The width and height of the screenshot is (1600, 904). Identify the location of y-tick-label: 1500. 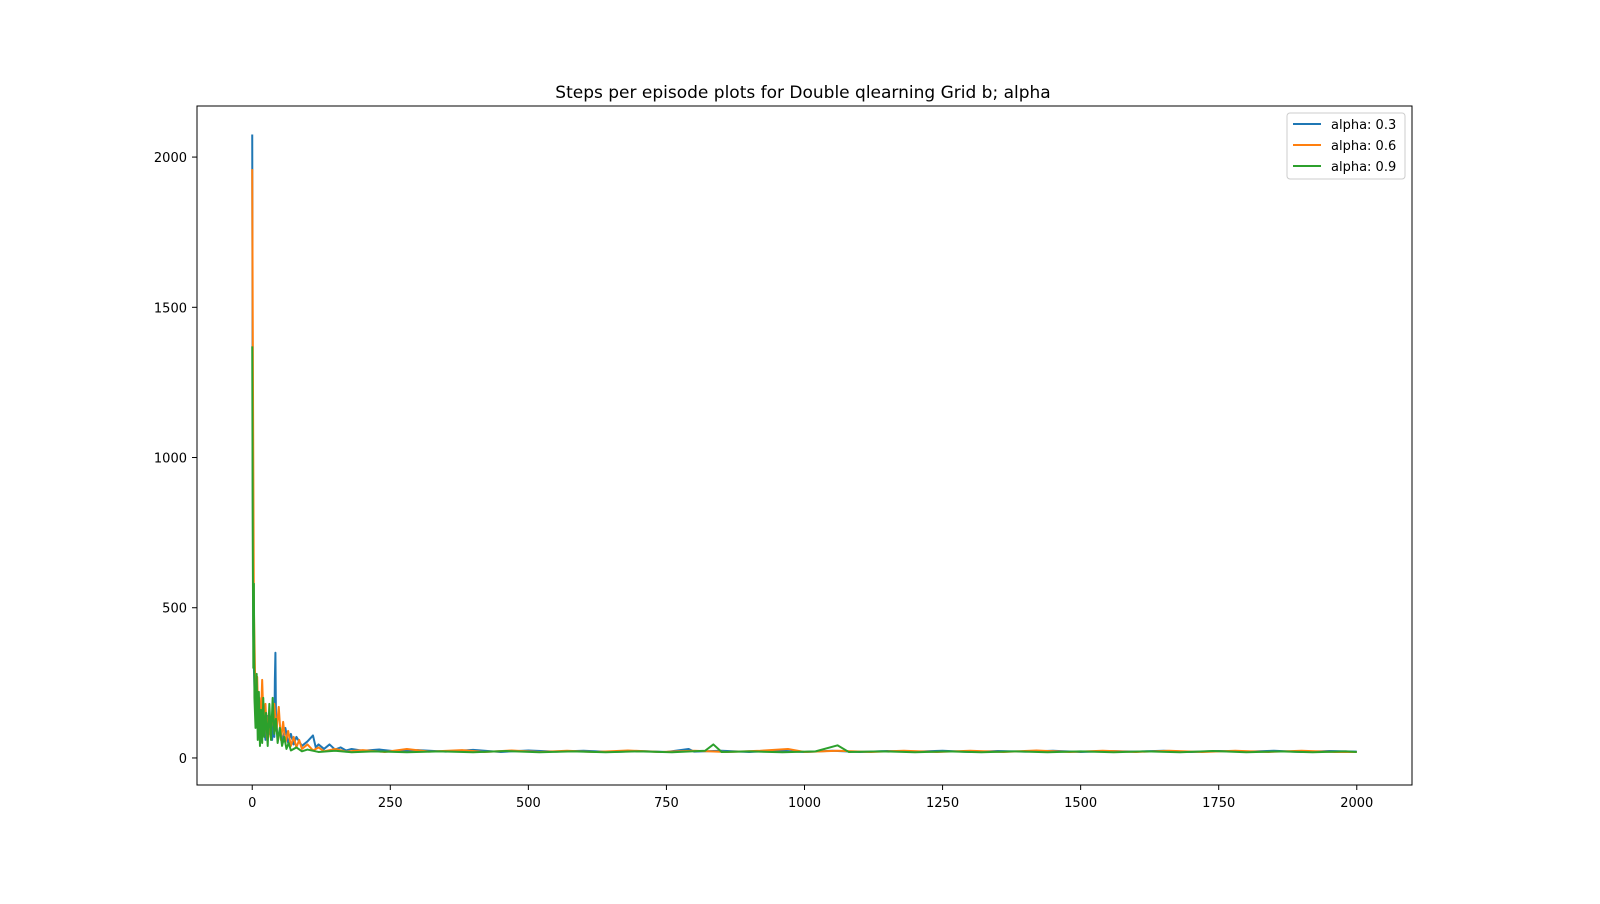
(170, 308).